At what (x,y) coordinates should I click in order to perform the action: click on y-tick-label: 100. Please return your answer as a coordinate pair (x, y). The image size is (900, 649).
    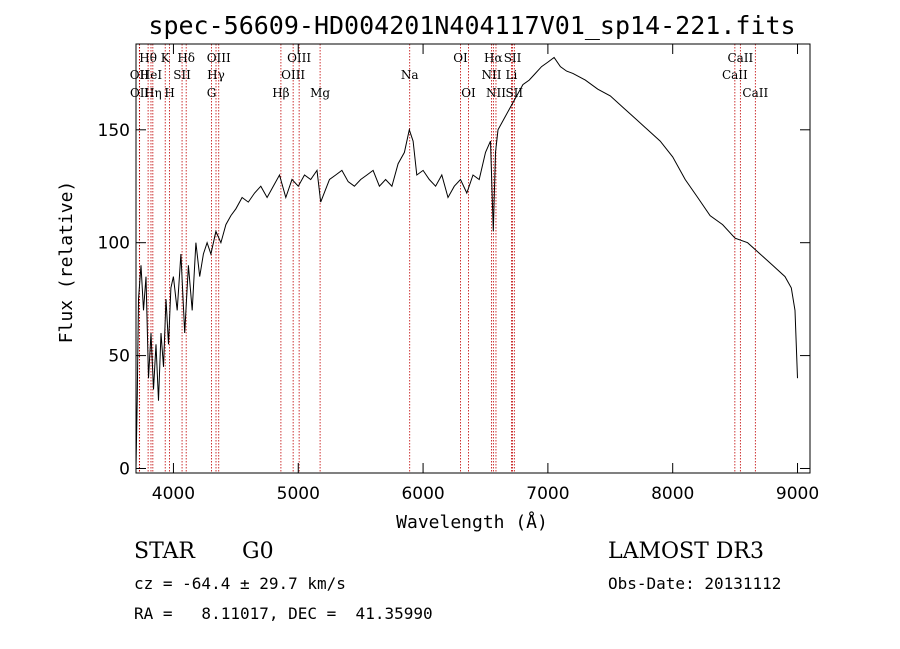
    Looking at the image, I should click on (114, 244).